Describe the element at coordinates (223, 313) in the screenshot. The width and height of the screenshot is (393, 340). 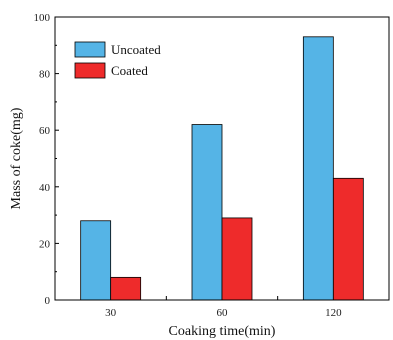
I see `x-tick-label: 60` at that location.